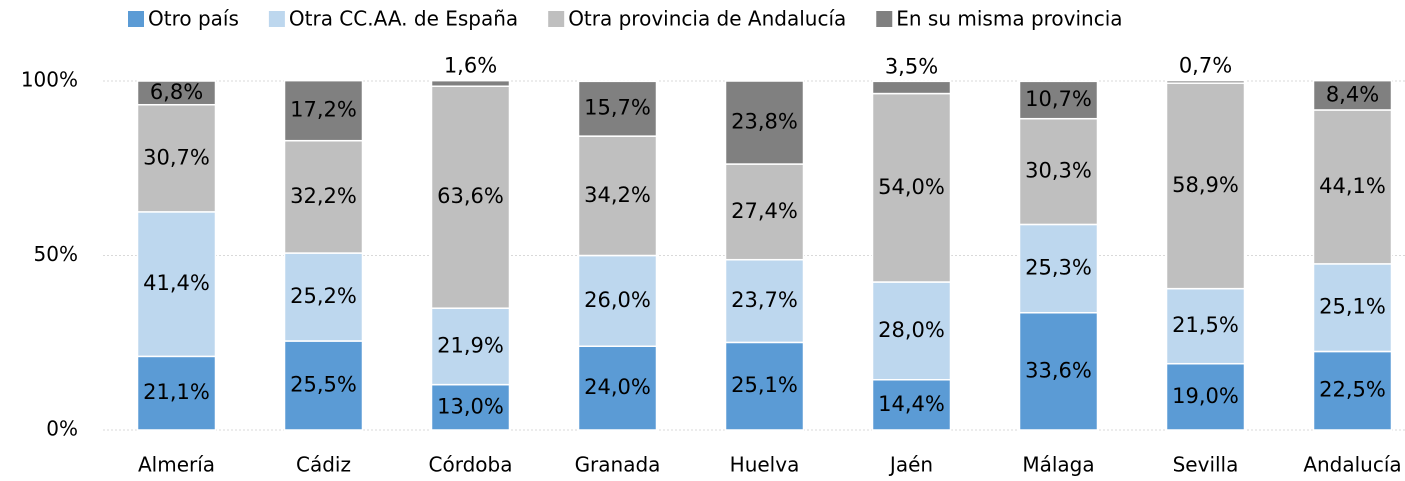 The image size is (1405, 481). I want to click on x-tick-label: Cádiz, so click(323, 465).